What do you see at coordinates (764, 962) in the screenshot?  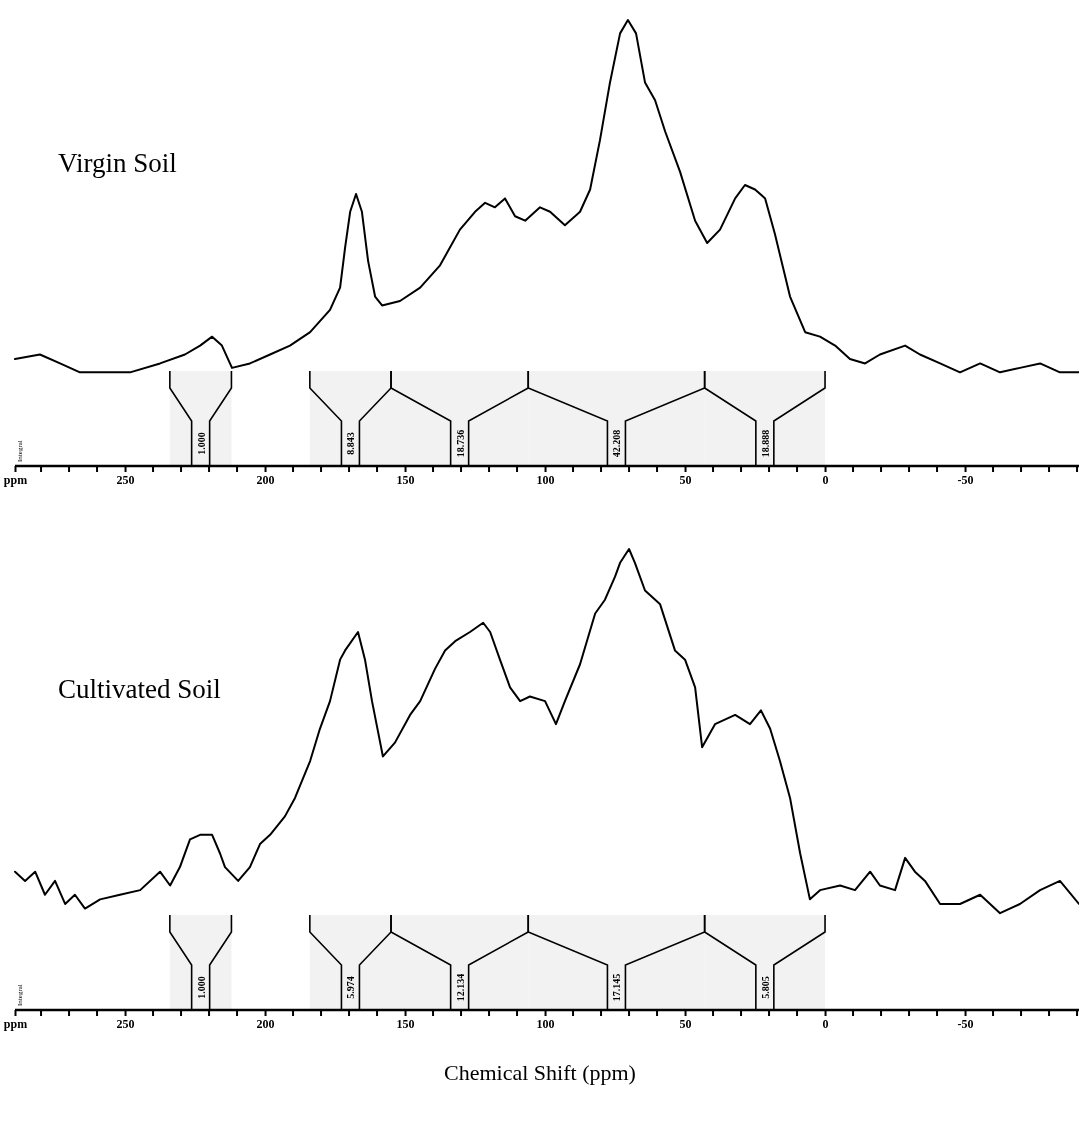 I see `integral-bracket: 5.805` at bounding box center [764, 962].